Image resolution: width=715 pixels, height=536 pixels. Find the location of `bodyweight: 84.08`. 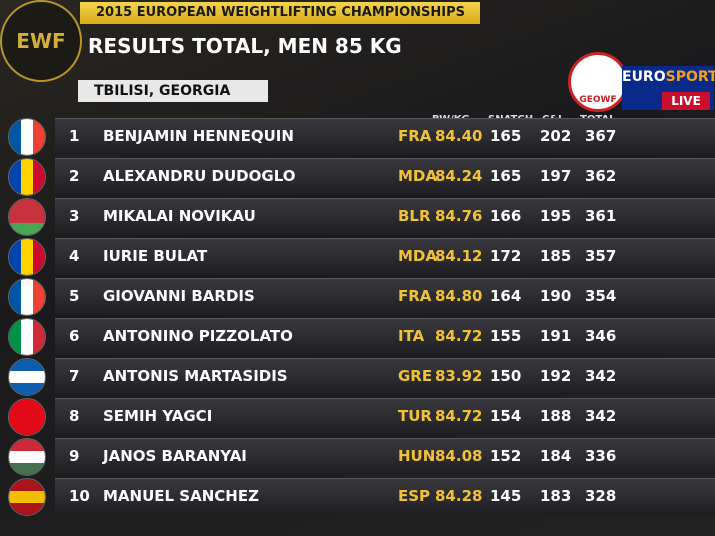

bodyweight: 84.08 is located at coordinates (459, 456).